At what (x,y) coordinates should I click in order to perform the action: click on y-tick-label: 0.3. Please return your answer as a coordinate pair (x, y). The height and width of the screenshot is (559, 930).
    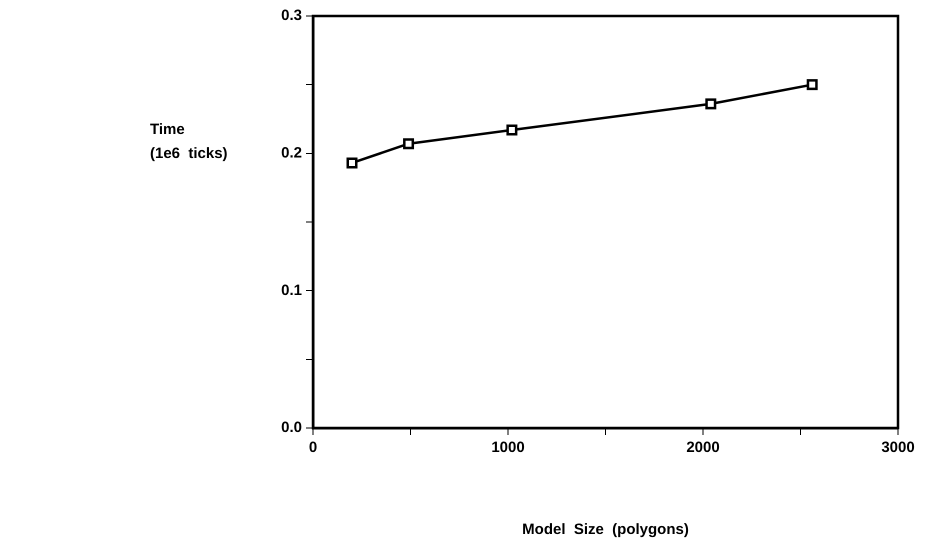
    Looking at the image, I should click on (291, 15).